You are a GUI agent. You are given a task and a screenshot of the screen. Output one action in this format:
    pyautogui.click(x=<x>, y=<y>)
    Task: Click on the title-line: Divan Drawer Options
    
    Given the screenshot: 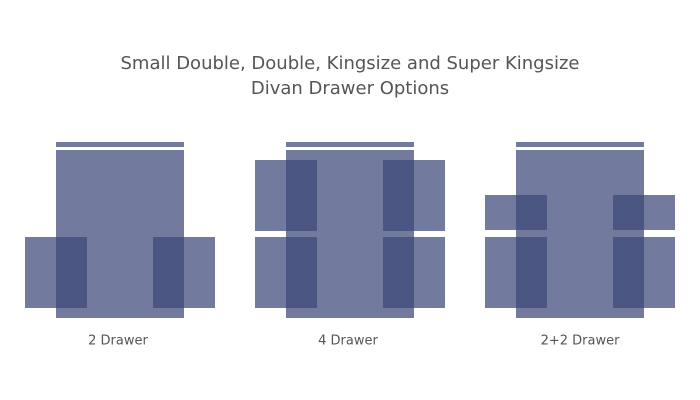 What is the action you would take?
    pyautogui.click(x=350, y=88)
    